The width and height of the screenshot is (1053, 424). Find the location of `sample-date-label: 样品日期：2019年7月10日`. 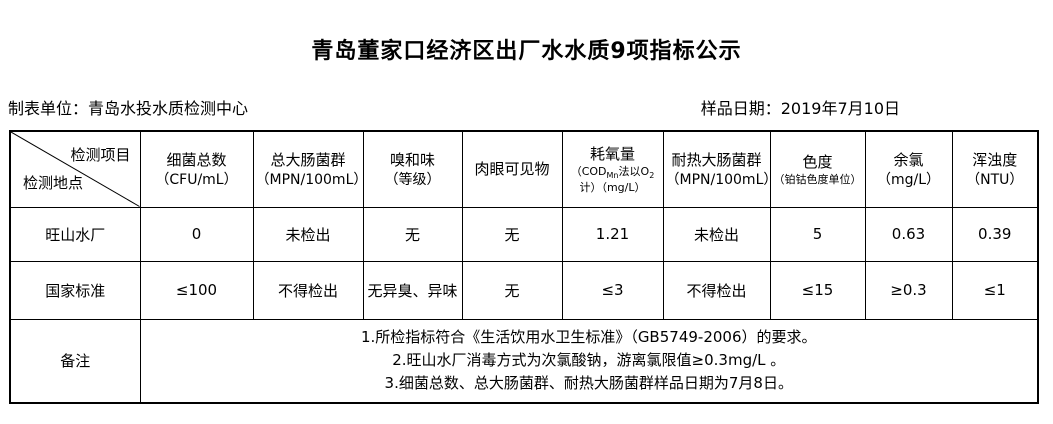

sample-date-label: 样品日期：2019年7月10日 is located at coordinates (800, 108).